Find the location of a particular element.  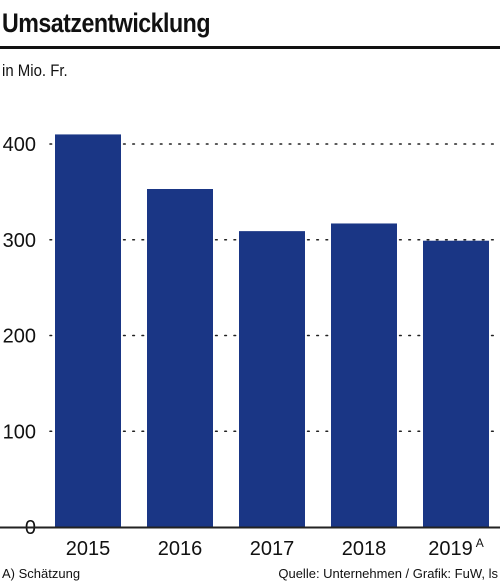

x-tick-labels: 2015 2016 2017 2018 2019 A is located at coordinates (275, 548).